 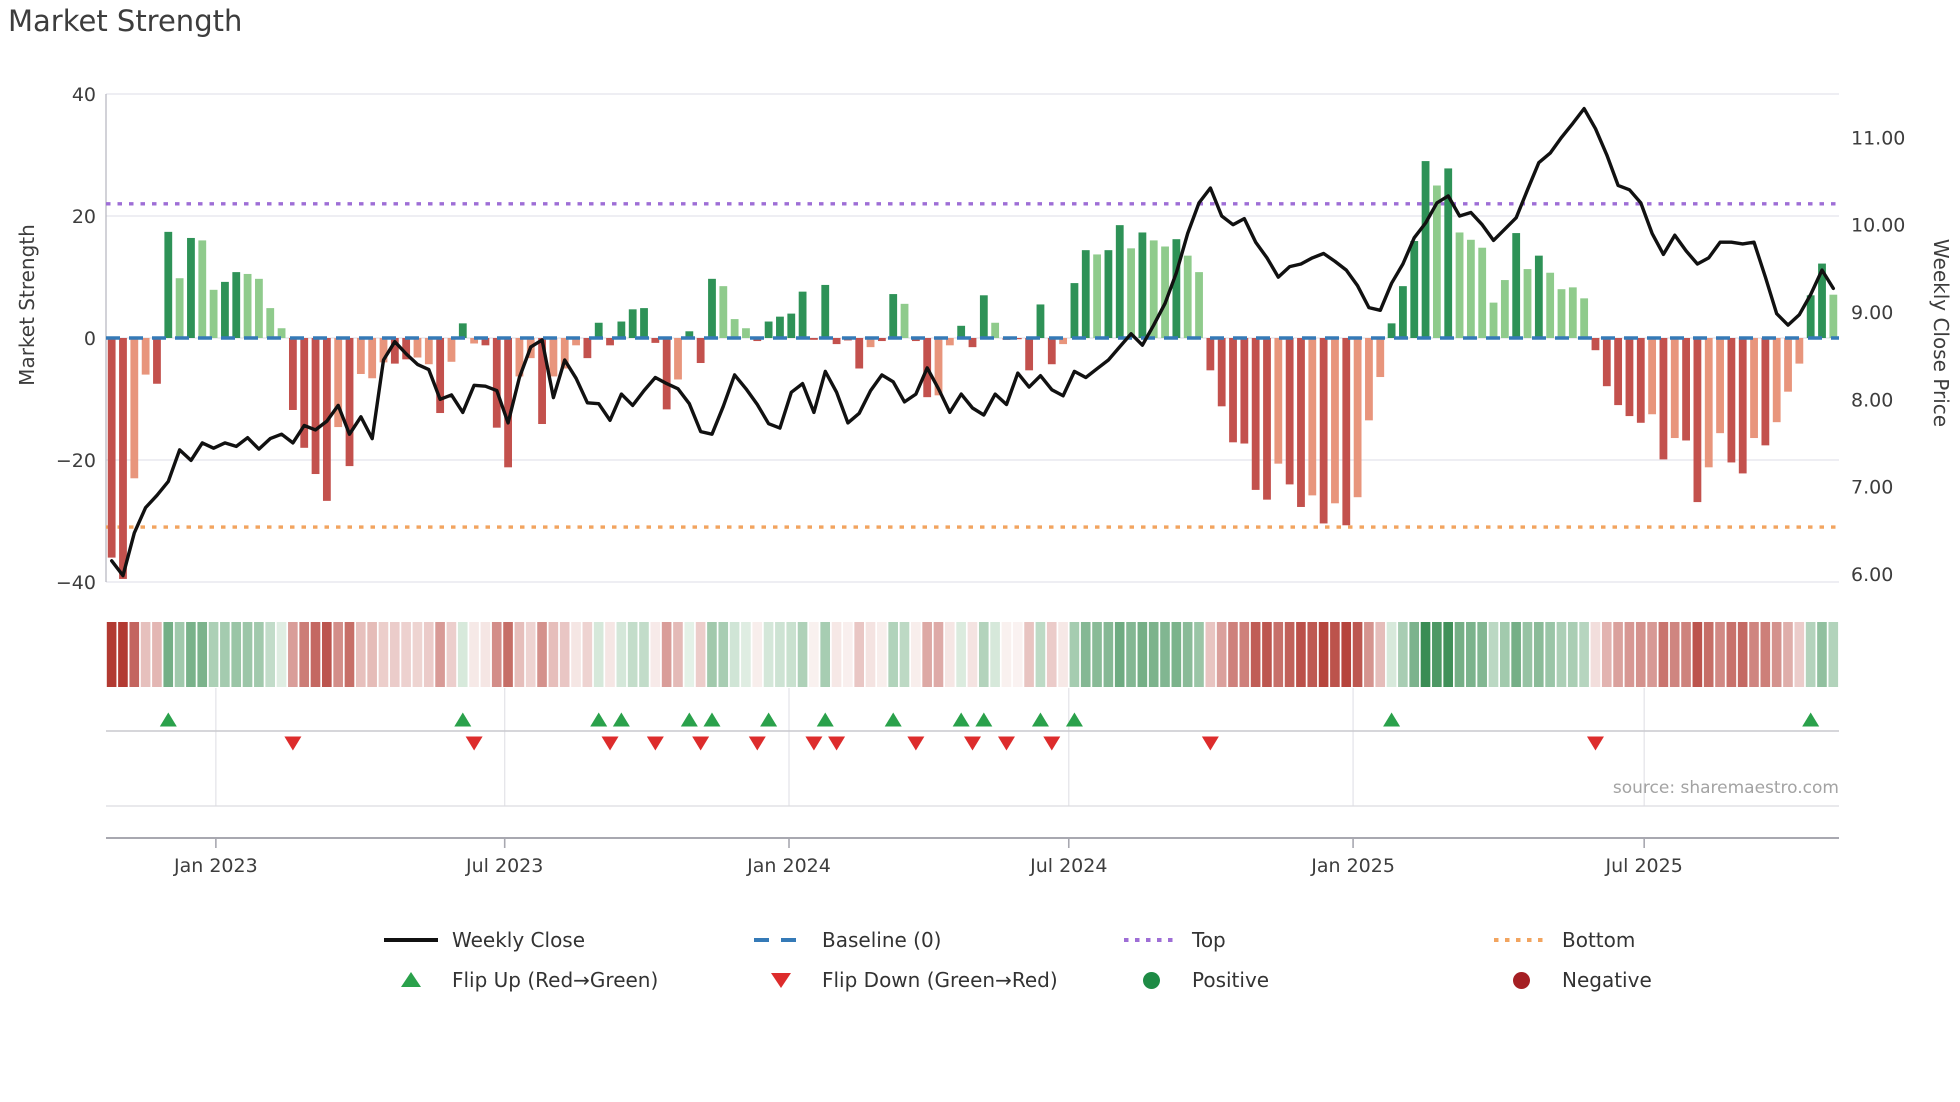 I want to click on y-right-tick-label: 10.00, so click(x=1878, y=226).